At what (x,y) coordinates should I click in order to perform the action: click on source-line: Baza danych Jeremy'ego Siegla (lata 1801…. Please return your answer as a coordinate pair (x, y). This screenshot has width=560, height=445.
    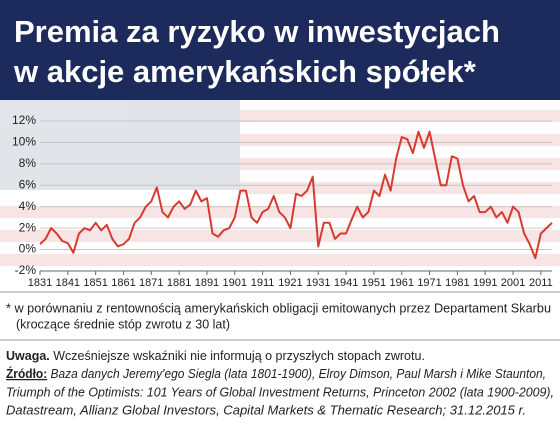
    Looking at the image, I should click on (298, 374).